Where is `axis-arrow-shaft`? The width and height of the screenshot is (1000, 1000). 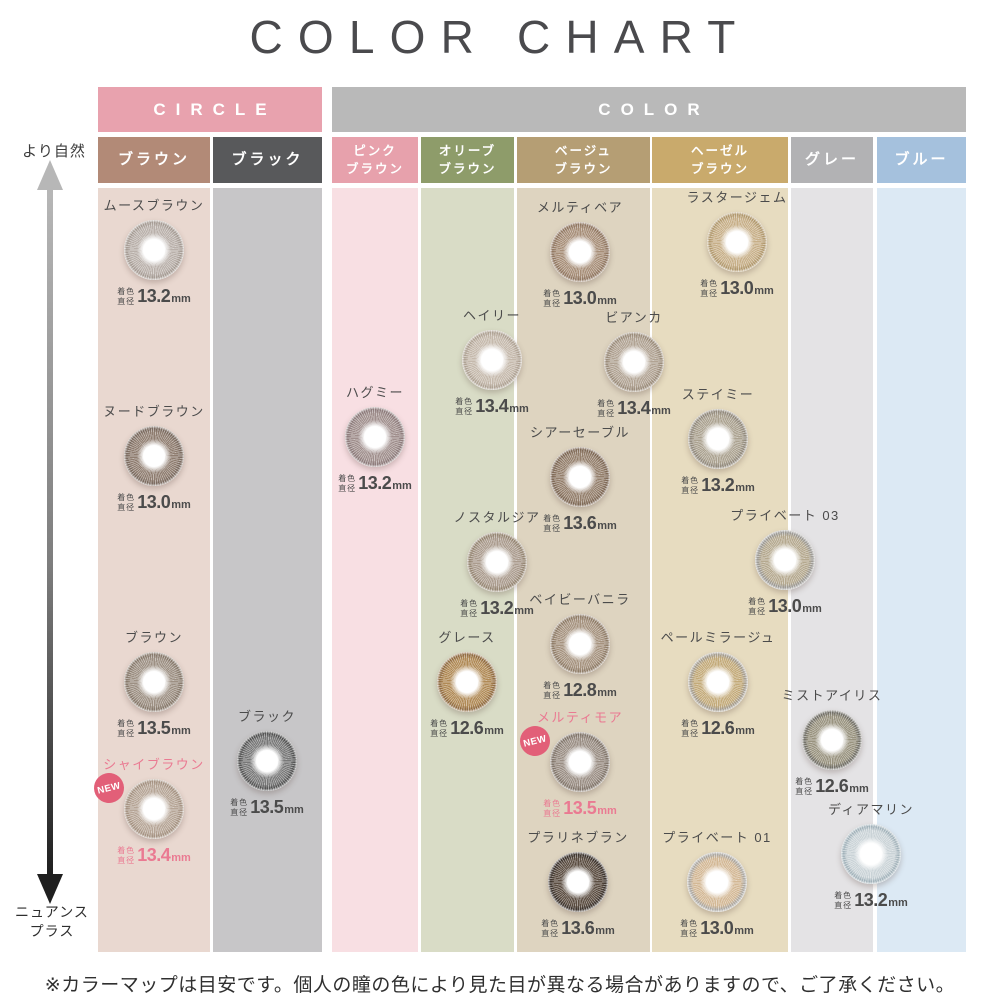 axis-arrow-shaft is located at coordinates (50, 532).